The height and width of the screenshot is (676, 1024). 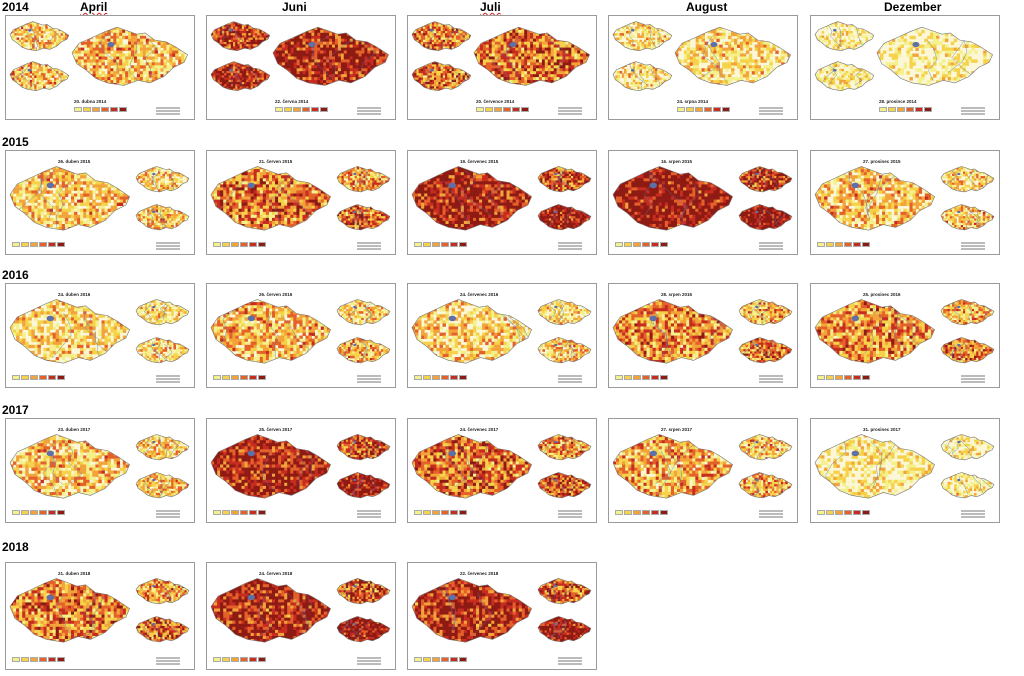 I want to click on drought-map-2017-dezember: 31. prosinec 2017, so click(x=905, y=470).